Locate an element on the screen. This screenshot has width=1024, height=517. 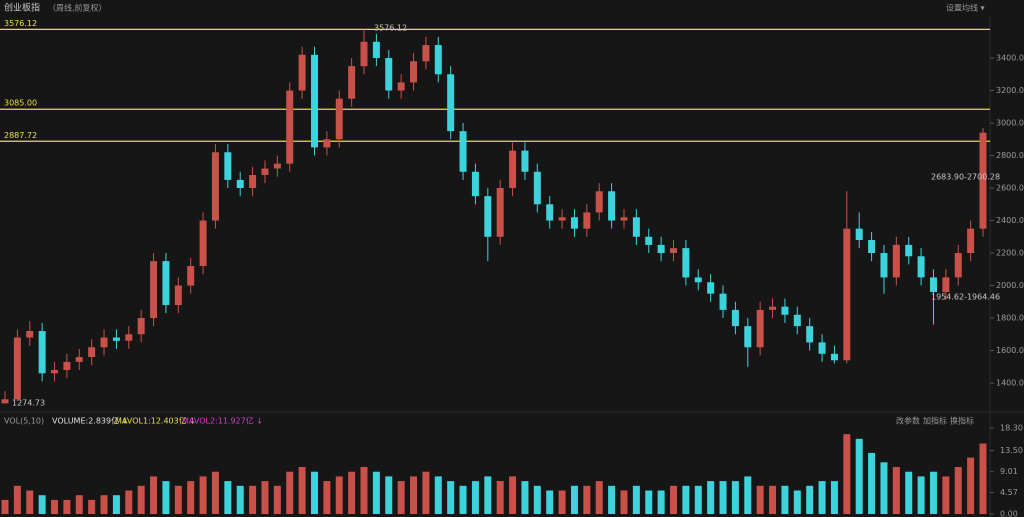
y-tick-label: 1400.00 is located at coordinates (1010, 383).